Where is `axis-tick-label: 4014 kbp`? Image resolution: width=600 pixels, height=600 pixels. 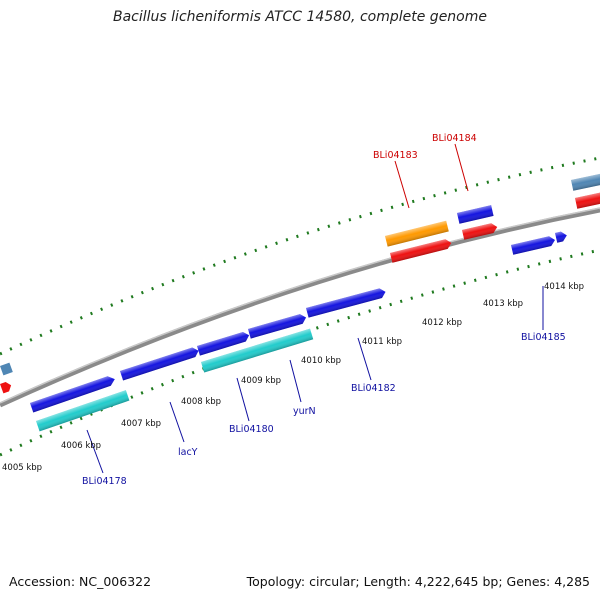 axis-tick-label: 4014 kbp is located at coordinates (564, 287).